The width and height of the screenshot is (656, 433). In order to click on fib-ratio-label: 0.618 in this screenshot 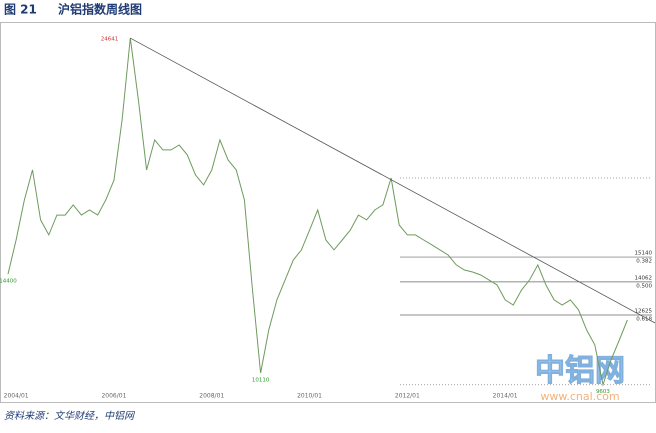, I will do `click(644, 320)`.